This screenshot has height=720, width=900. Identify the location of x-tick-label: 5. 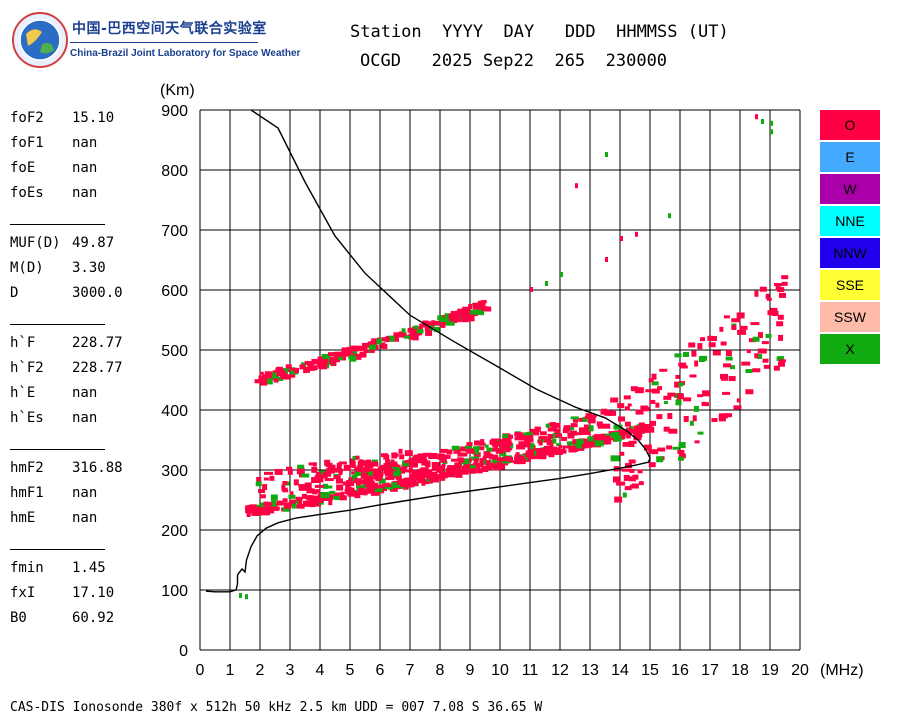
(350, 670).